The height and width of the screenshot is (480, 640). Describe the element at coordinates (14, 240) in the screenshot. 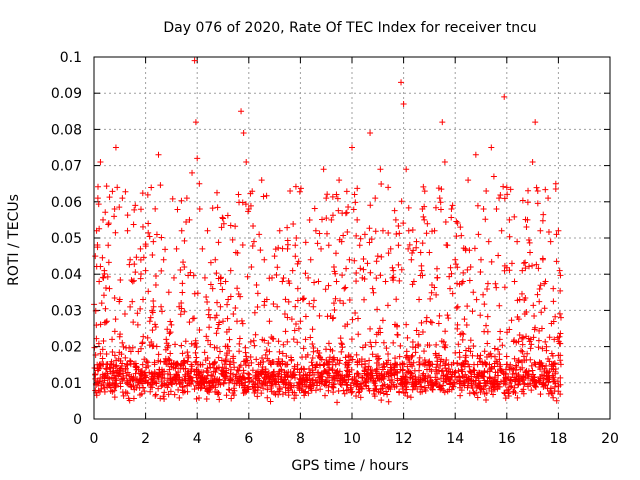

I see `y-axis-label: ROTI / TECUs` at that location.